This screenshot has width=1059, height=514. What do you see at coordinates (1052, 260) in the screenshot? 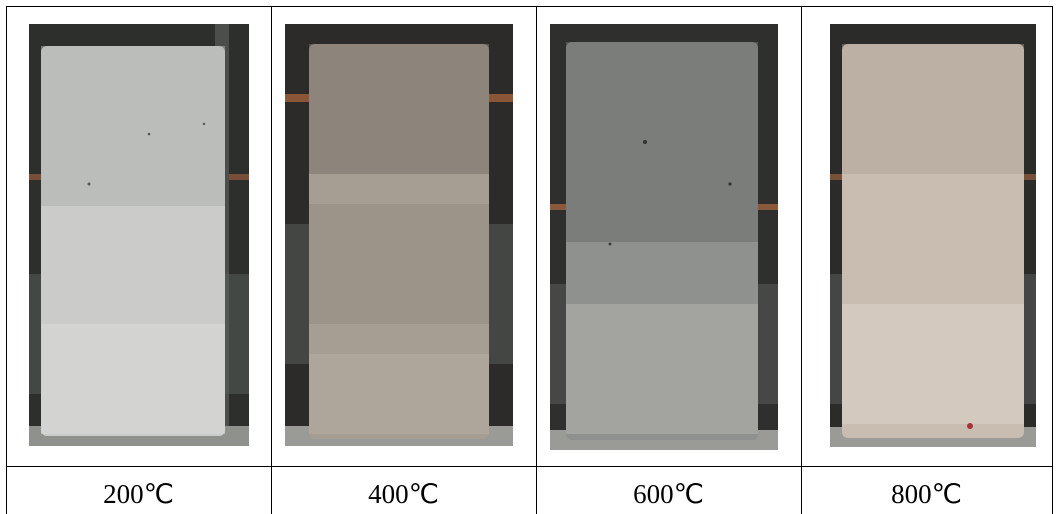
I see `table-right-border` at bounding box center [1052, 260].